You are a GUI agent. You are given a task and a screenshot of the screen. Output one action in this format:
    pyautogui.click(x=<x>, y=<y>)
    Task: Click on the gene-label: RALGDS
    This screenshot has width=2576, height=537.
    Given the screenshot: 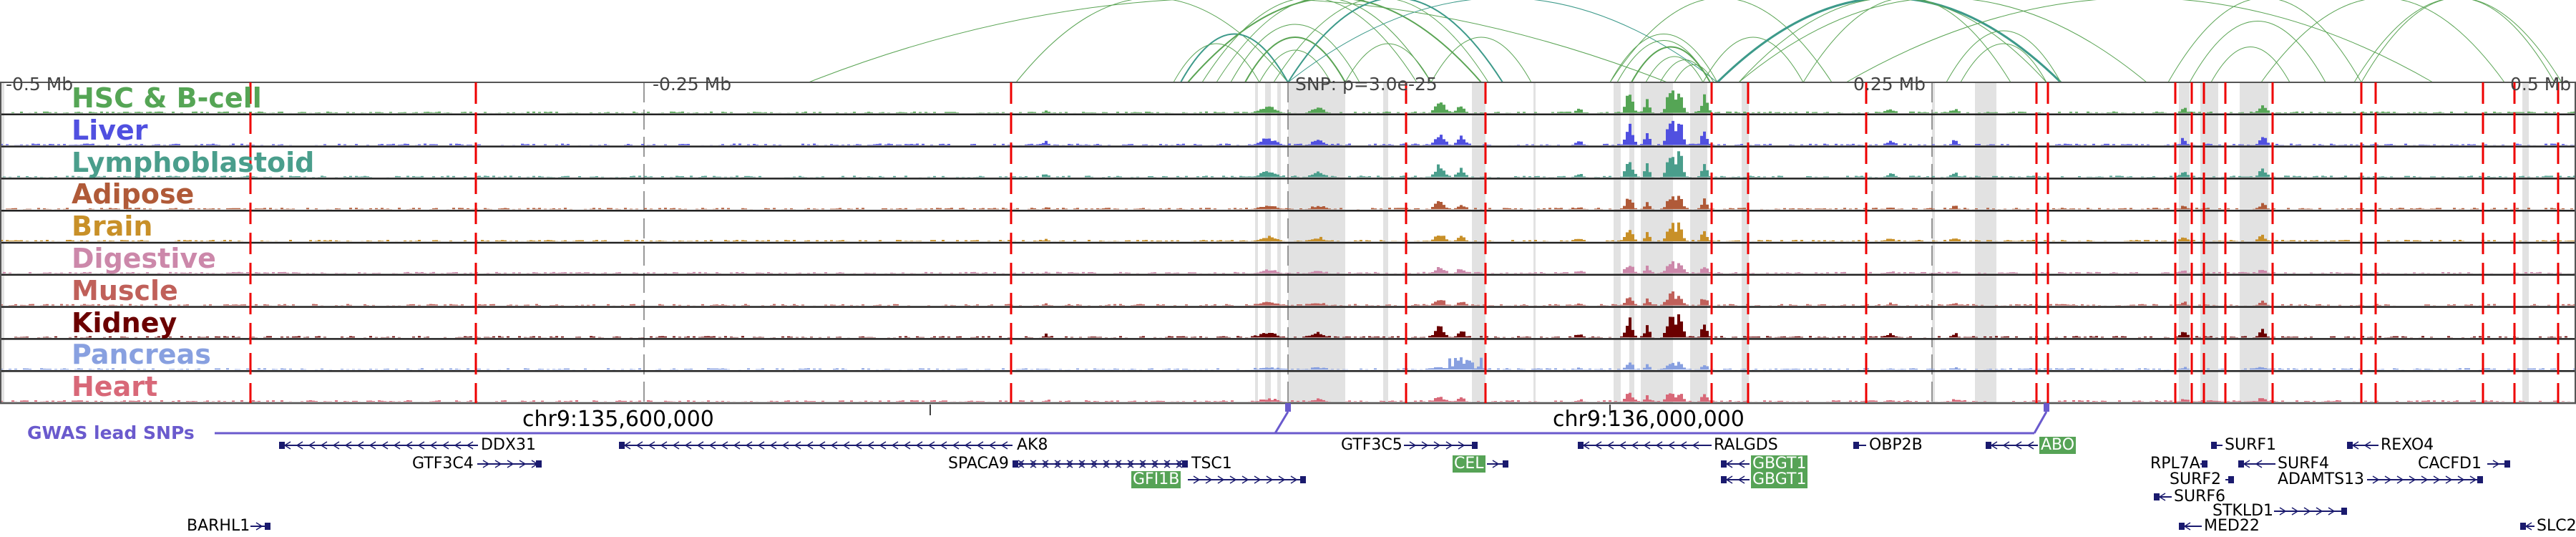 What is the action you would take?
    pyautogui.click(x=1746, y=445)
    